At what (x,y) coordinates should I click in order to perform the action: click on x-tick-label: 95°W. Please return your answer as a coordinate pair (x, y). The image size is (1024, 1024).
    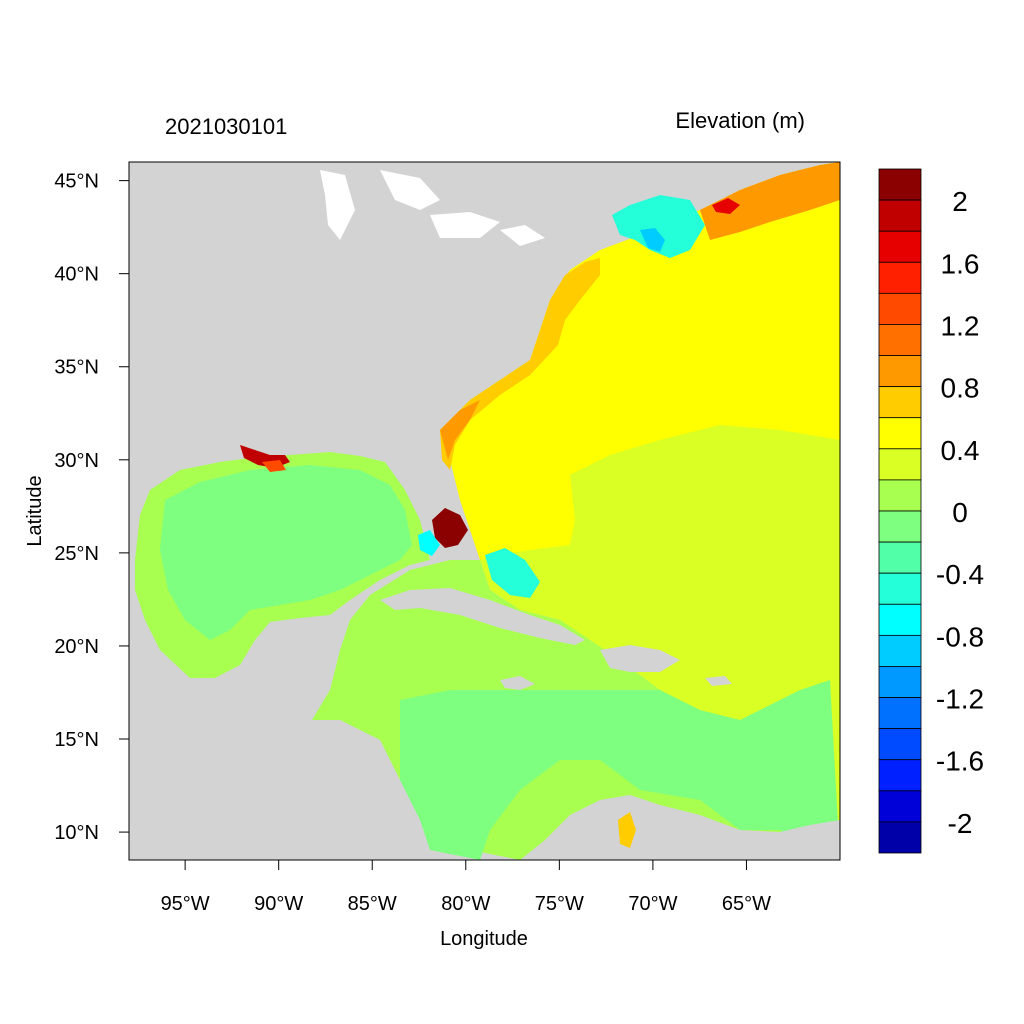
    Looking at the image, I should click on (185, 904).